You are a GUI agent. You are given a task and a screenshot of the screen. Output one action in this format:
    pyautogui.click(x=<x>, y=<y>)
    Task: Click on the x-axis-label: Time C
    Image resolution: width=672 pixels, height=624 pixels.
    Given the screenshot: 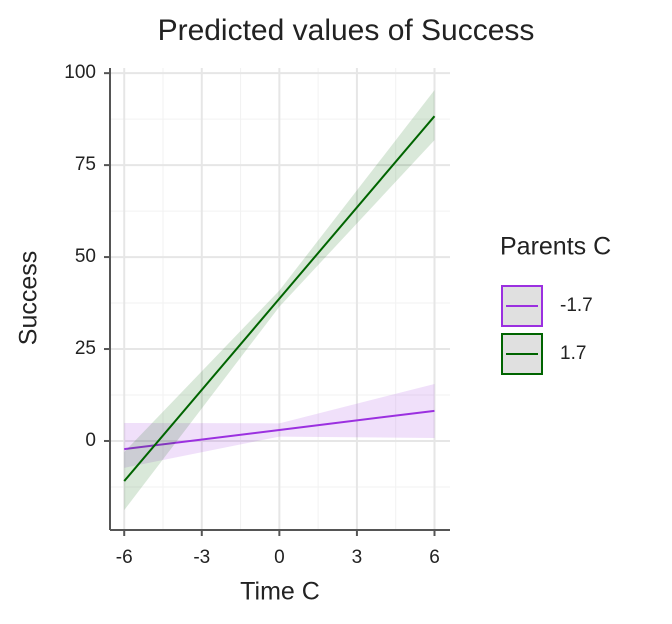 What is the action you would take?
    pyautogui.click(x=280, y=592)
    